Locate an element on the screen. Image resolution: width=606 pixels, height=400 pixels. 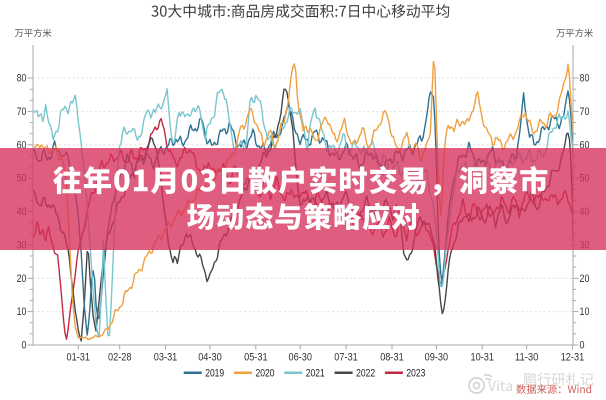
svg-text: 06-30 is located at coordinates (301, 358).